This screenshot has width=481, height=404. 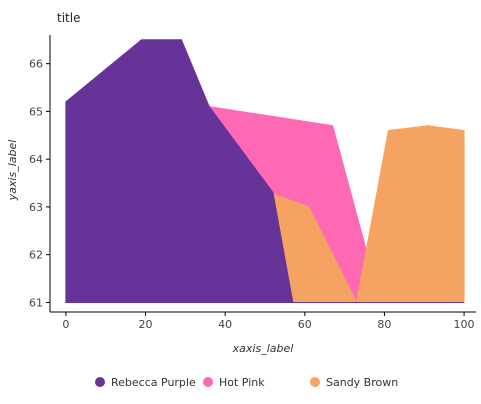 I want to click on y-tick-label-63: 63, so click(x=36, y=207).